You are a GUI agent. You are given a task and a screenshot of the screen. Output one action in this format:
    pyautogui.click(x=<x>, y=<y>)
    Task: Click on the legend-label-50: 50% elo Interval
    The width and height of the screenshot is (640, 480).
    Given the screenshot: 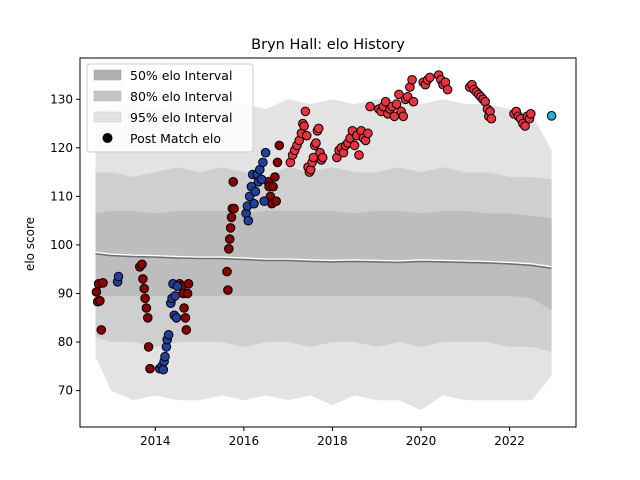 What is the action you would take?
    pyautogui.click(x=181, y=75)
    